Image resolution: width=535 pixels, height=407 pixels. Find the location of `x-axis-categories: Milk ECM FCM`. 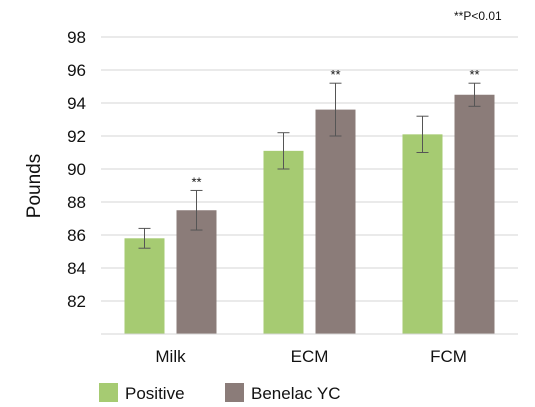

x-axis-categories: Milk ECM FCM is located at coordinates (311, 356).